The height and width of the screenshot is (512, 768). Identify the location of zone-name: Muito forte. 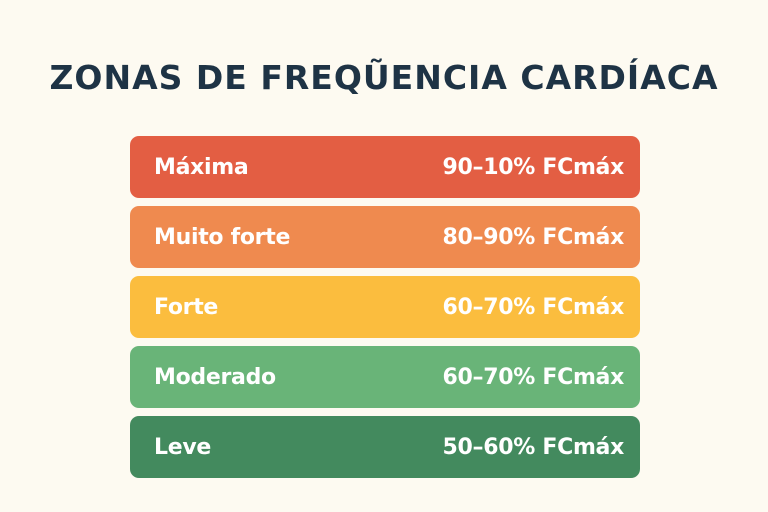
(222, 237).